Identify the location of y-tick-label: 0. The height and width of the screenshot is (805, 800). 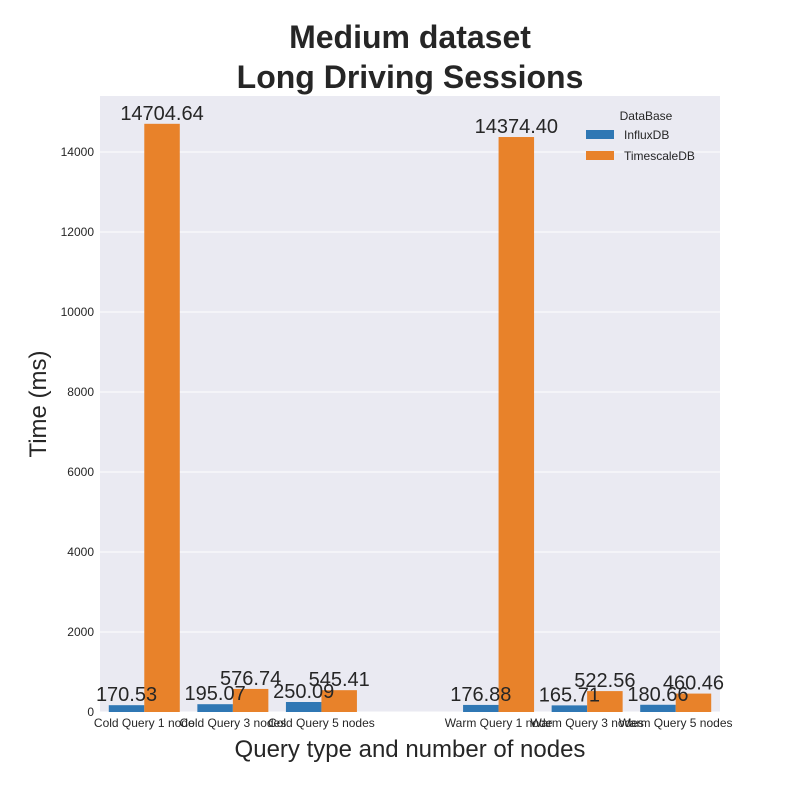
(90, 712).